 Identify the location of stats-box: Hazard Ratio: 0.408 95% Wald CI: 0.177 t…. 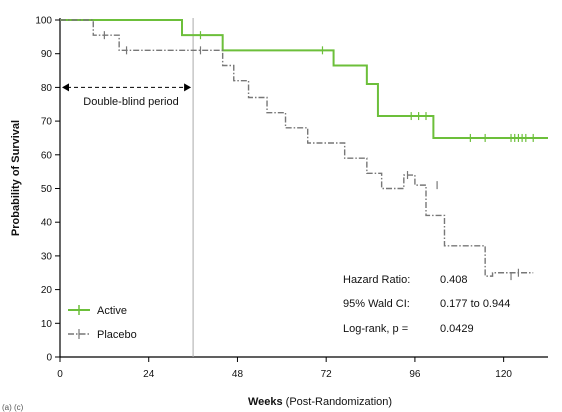
(426, 304).